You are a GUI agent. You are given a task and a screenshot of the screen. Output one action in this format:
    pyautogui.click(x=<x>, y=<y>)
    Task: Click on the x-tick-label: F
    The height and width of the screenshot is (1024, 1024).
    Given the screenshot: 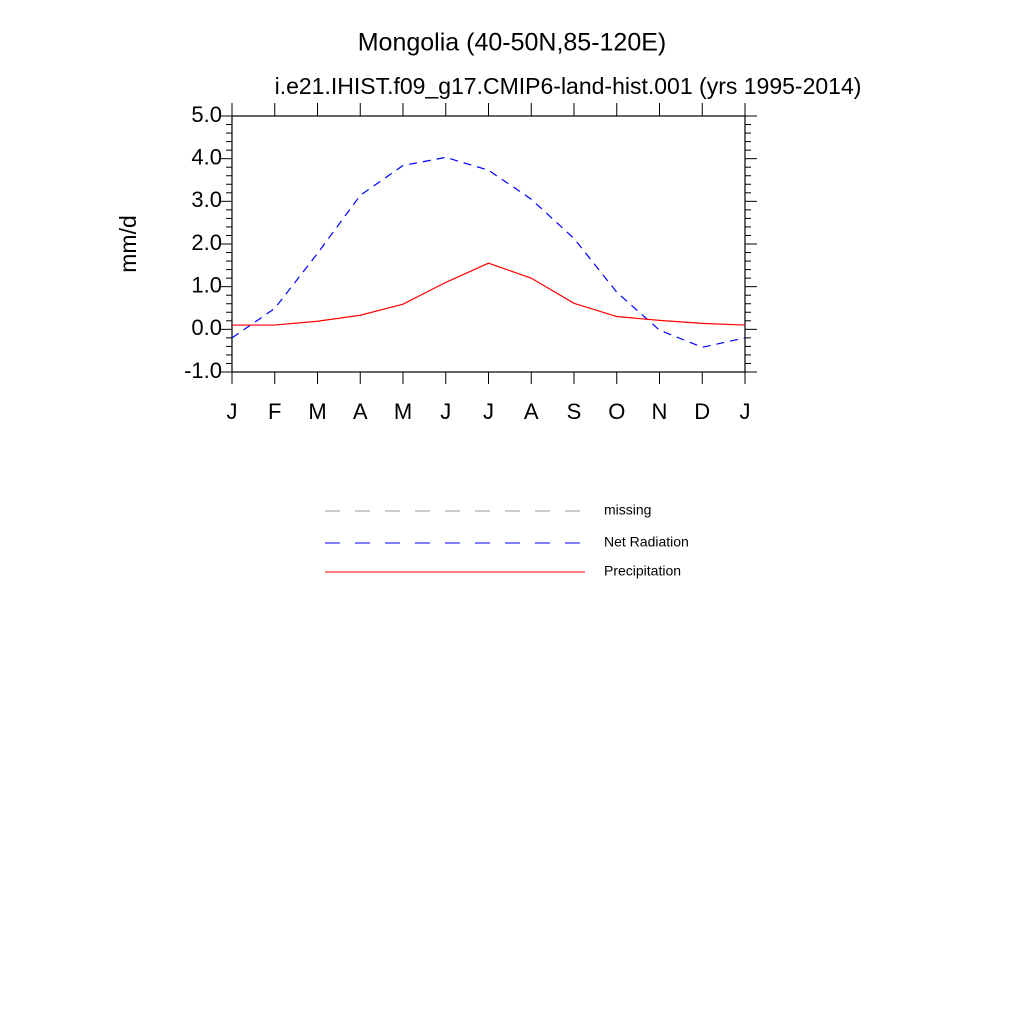 What is the action you would take?
    pyautogui.click(x=274, y=411)
    